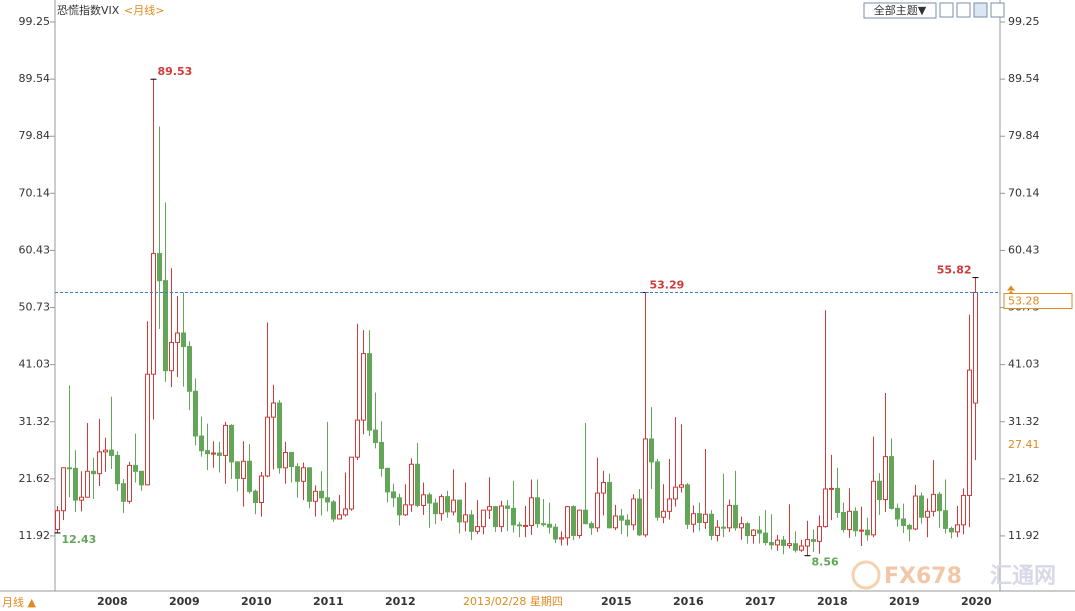 This screenshot has width=1075, height=611. I want to click on y-tick-label: 60.43, so click(35, 249).